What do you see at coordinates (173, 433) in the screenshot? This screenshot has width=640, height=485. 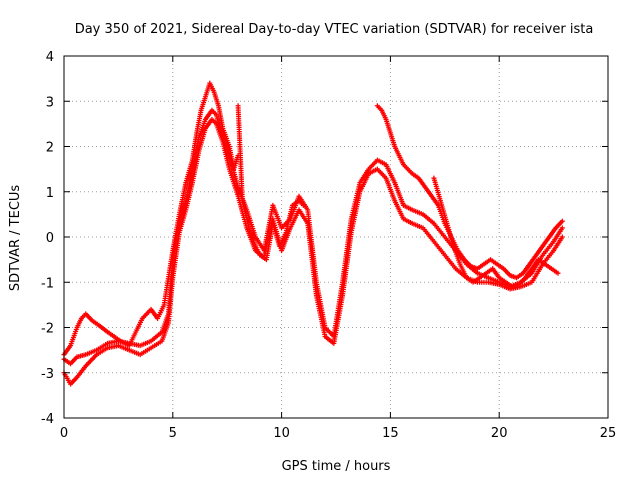 I see `x-tick-label: 5` at bounding box center [173, 433].